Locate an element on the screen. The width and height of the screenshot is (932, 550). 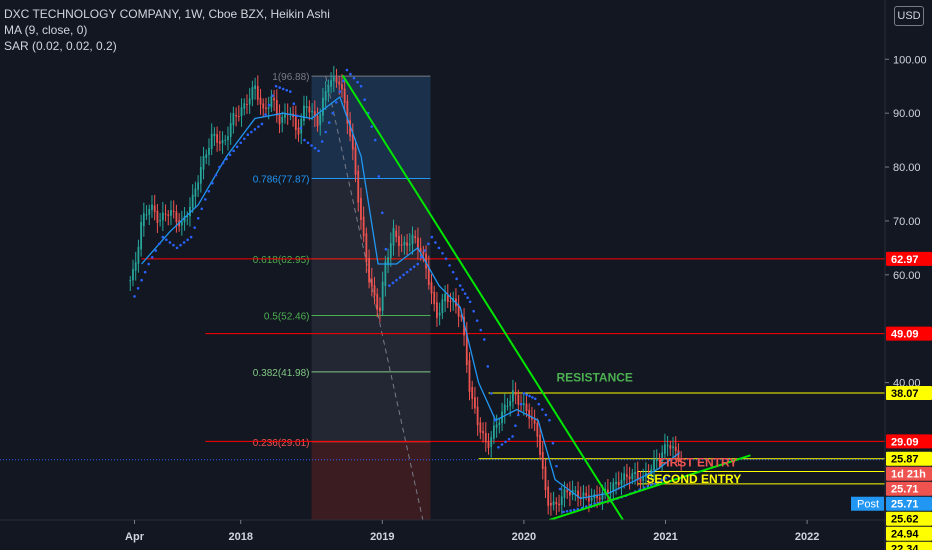
price-axis-label: 22.34 is located at coordinates (909, 545).